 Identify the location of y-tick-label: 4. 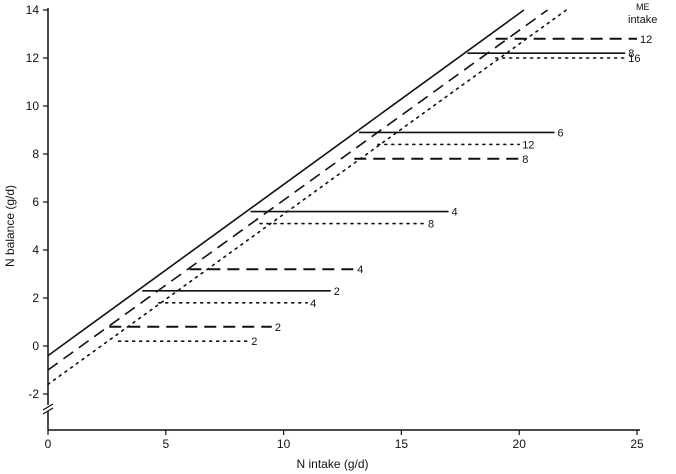
(35, 250).